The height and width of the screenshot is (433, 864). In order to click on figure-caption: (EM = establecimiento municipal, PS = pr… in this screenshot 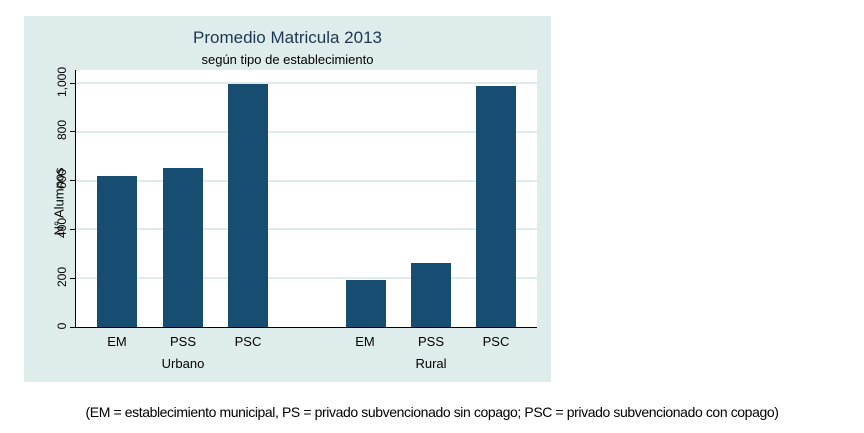, I will do `click(432, 412)`.